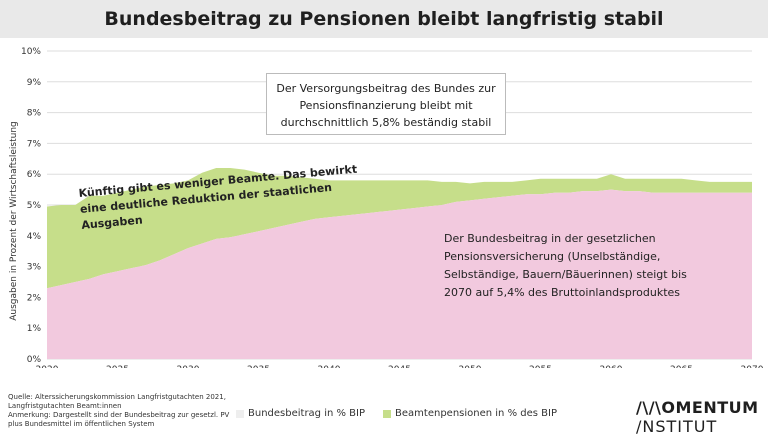  Describe the element at coordinates (34, 237) in the screenshot. I see `y-tick-label: 4%` at that location.